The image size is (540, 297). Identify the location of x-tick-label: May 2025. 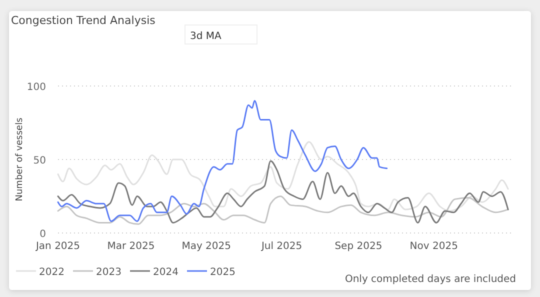
(207, 246).